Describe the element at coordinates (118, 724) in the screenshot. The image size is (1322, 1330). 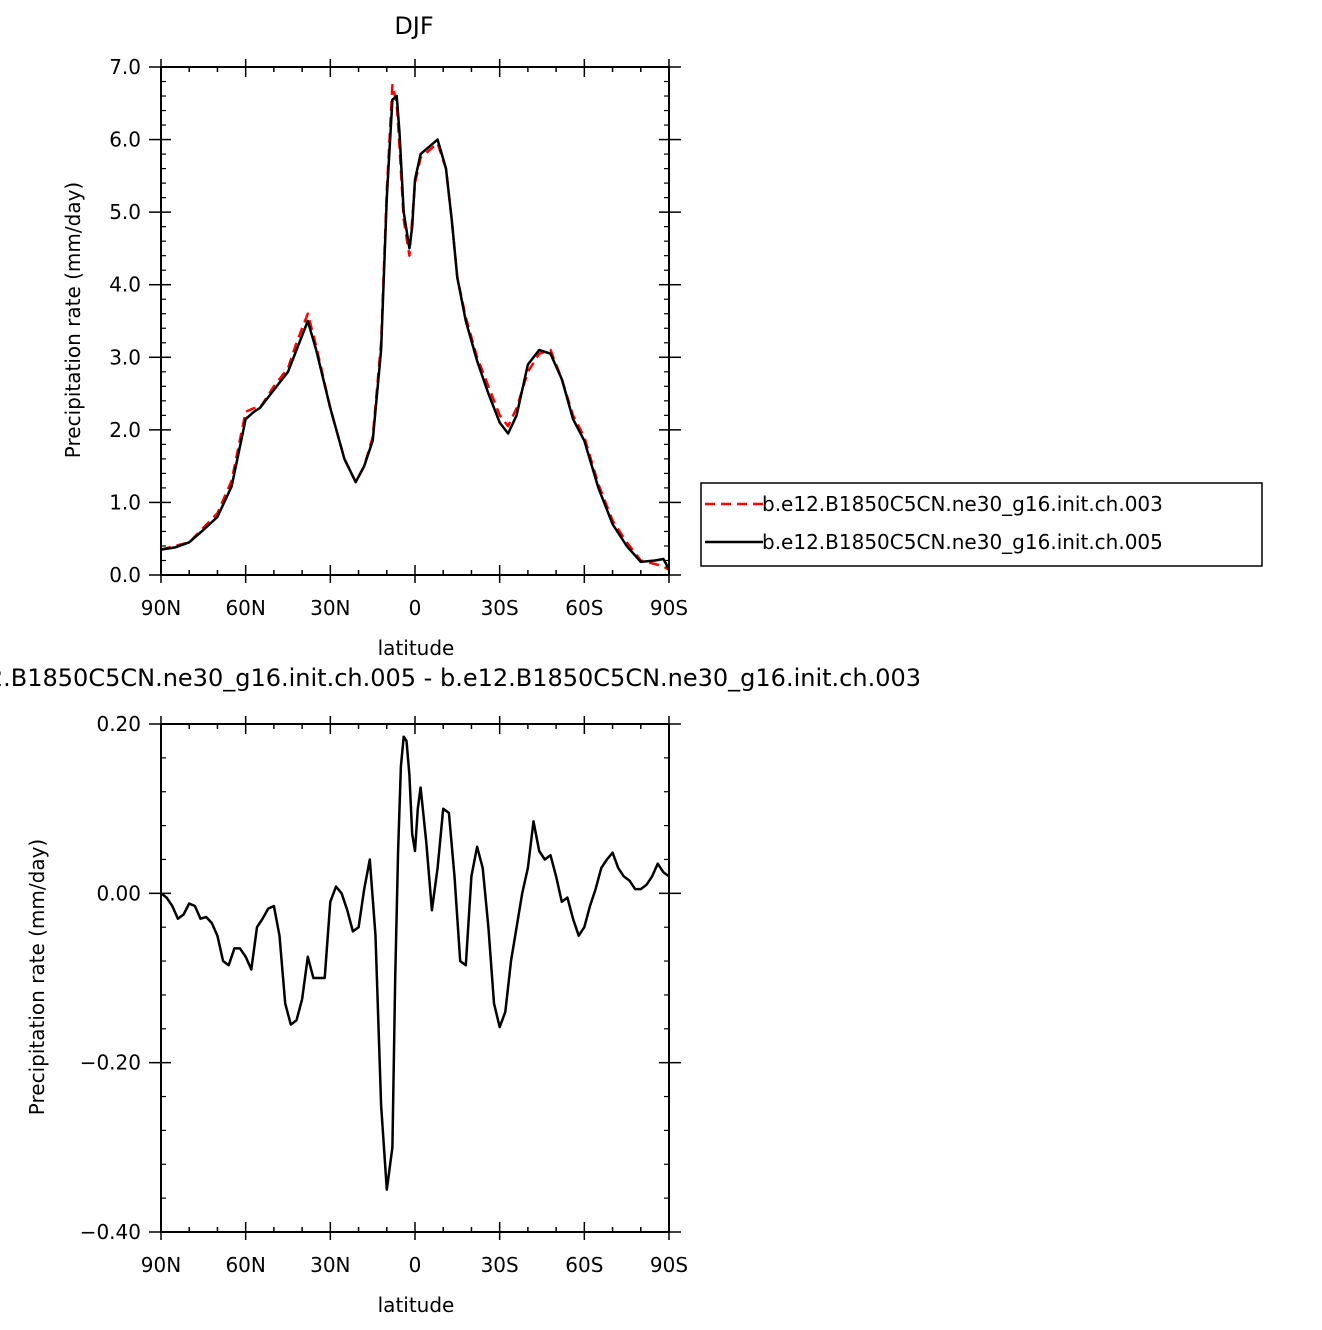
I see `y-tick-label-1-3: 0.20` at that location.